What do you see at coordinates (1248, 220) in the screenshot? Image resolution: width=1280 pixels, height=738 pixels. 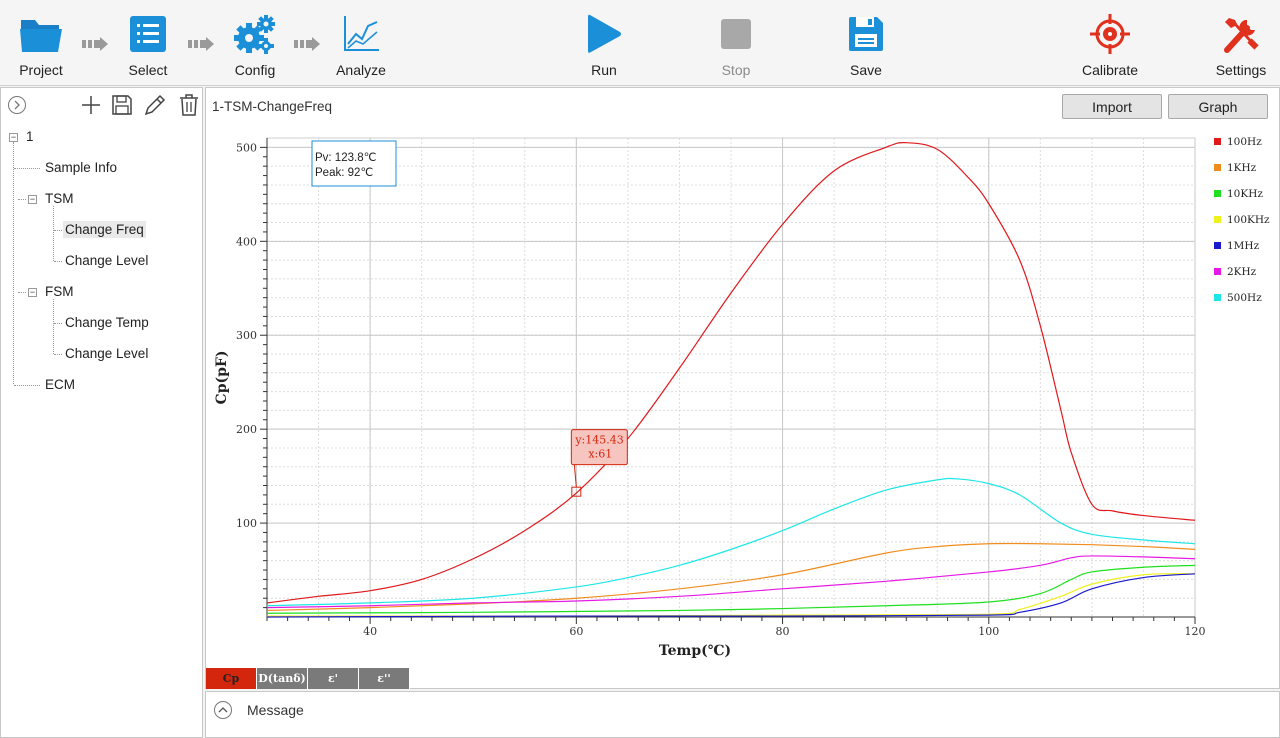 I see `legend-label: 100KHz` at bounding box center [1248, 220].